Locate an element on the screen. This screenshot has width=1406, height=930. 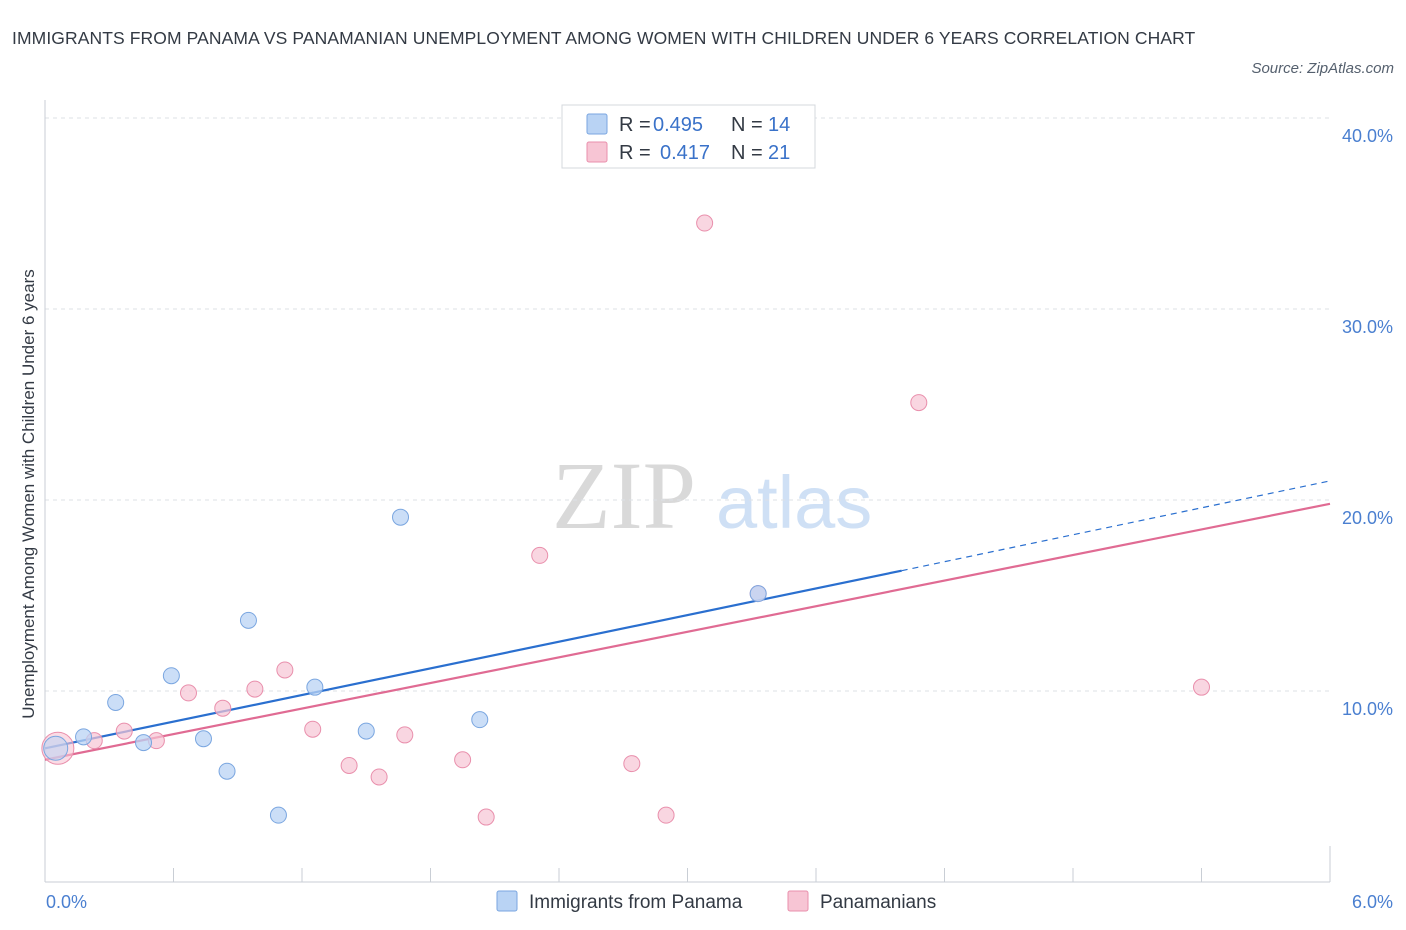
source-note: Source: ZipAtlas.com is located at coordinates (1322, 68).